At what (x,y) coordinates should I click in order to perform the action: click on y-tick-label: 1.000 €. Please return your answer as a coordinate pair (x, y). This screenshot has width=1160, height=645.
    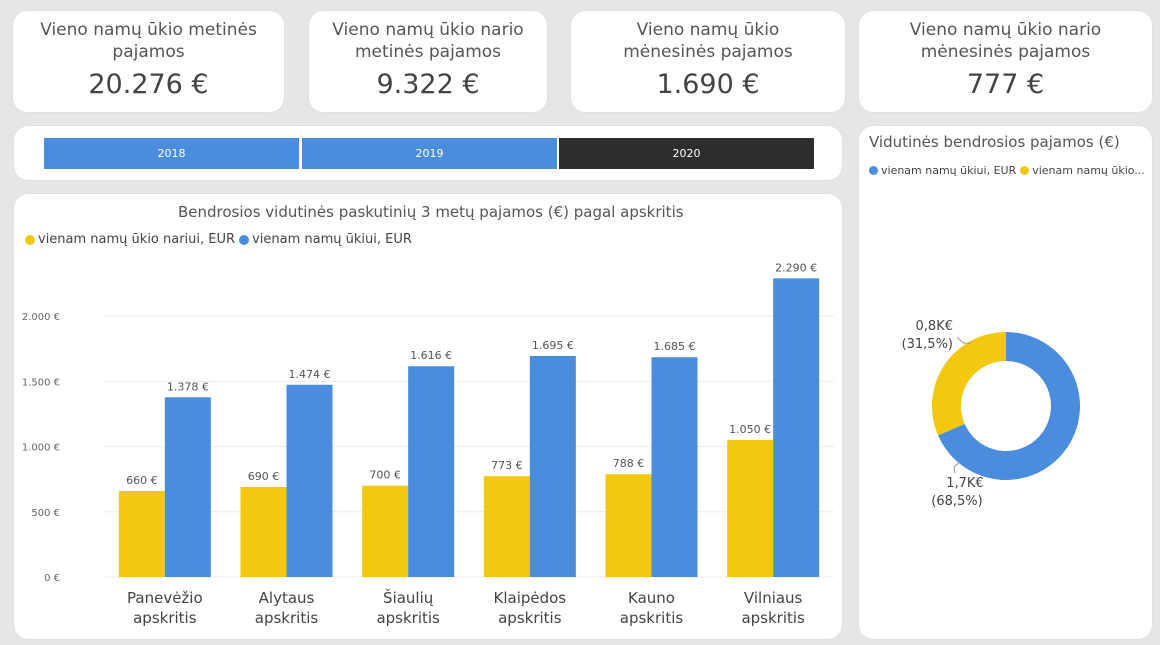
    Looking at the image, I should click on (41, 448).